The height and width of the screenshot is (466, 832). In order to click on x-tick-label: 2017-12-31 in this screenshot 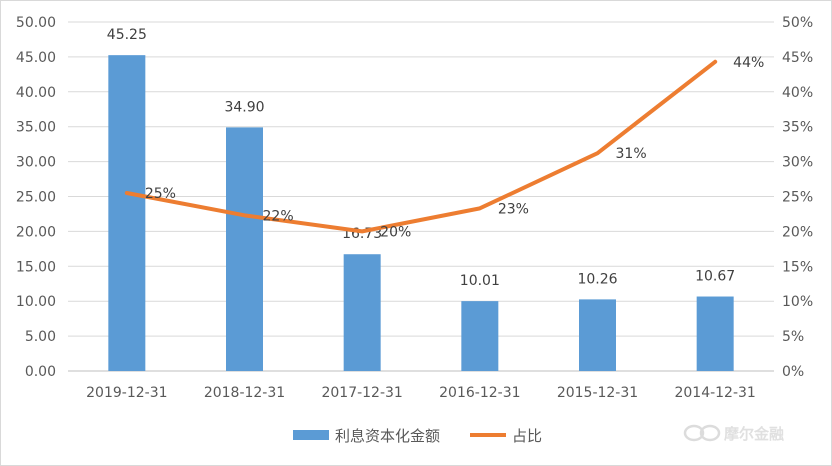, I will do `click(361, 393)`.